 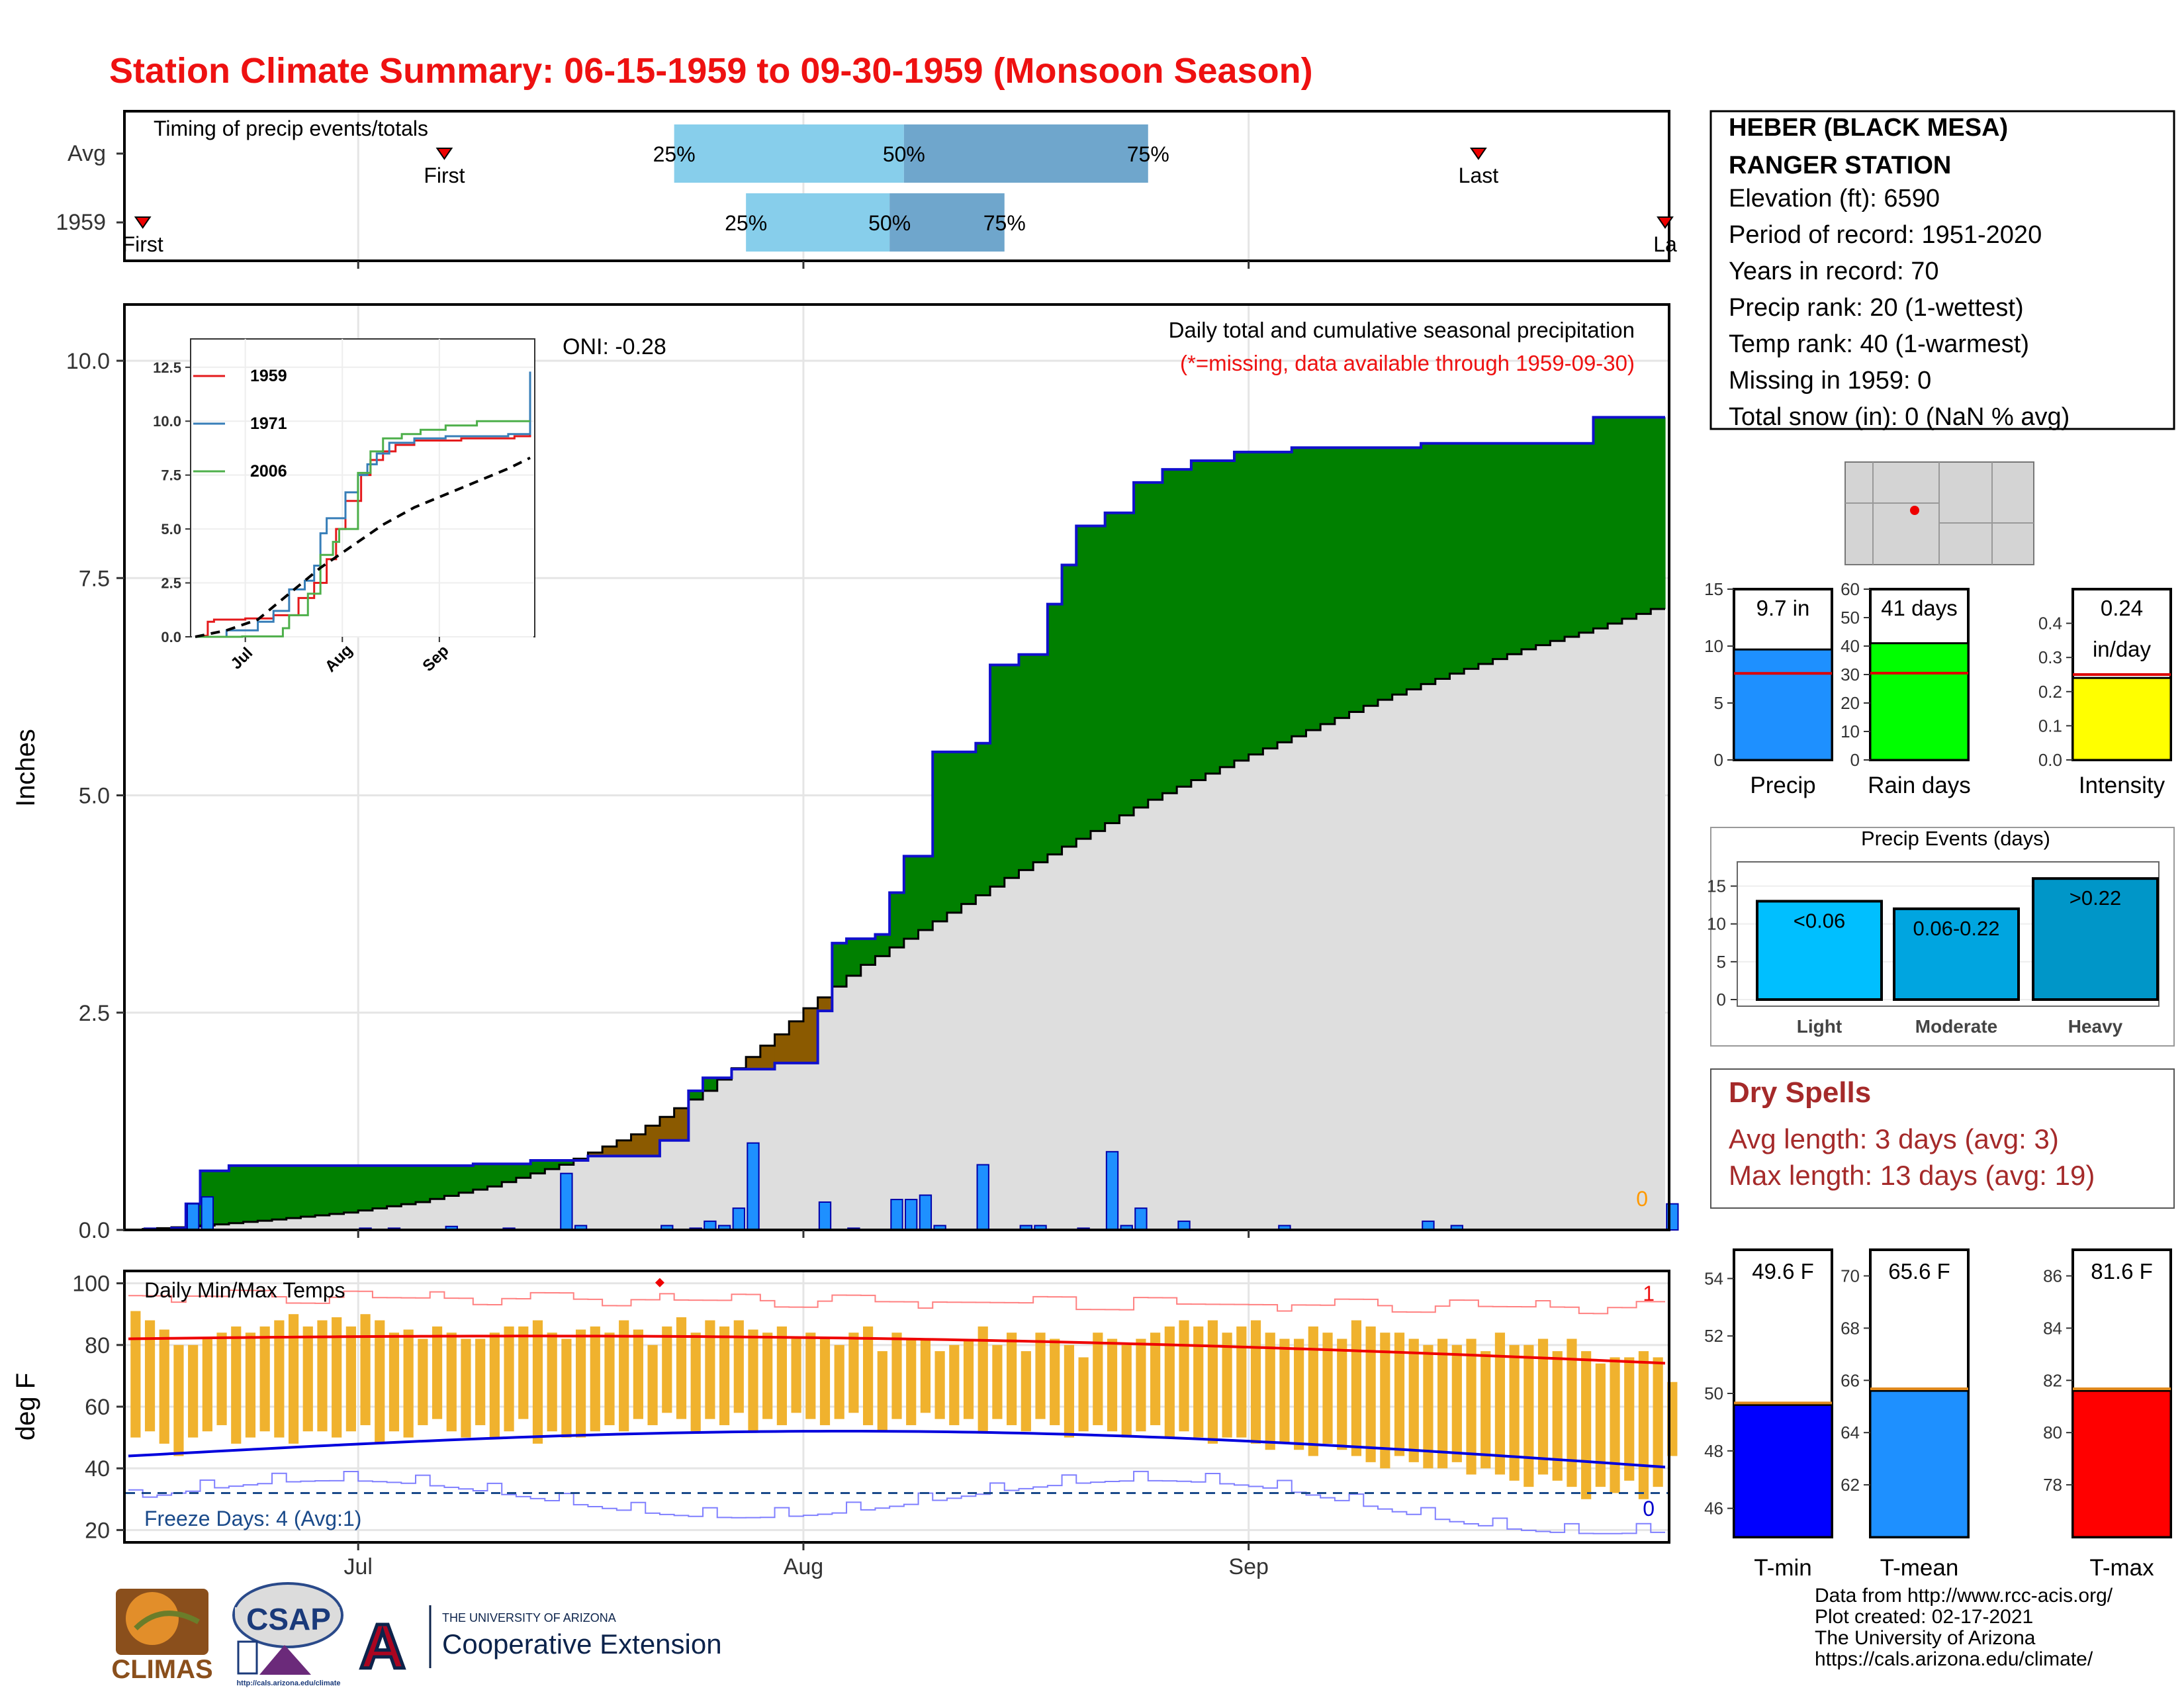 I want to click on x-tick-label-1: Aug, so click(x=804, y=1566).